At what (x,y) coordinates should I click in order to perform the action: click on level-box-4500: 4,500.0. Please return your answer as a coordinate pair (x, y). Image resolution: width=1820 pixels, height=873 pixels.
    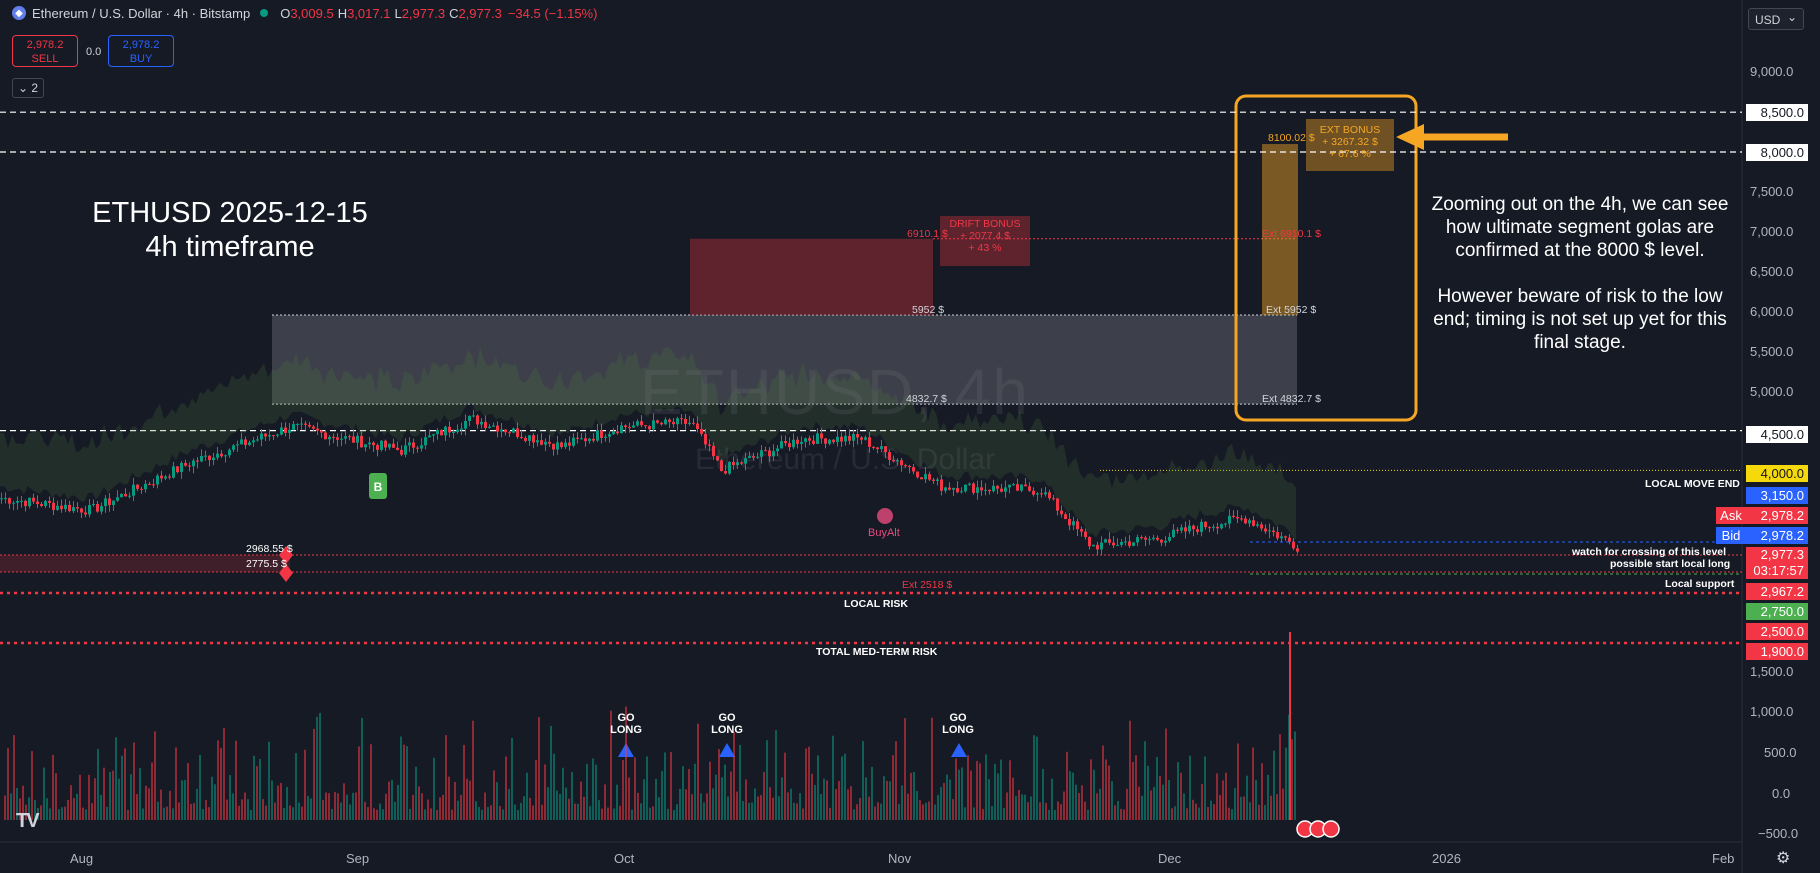
    Looking at the image, I should click on (1777, 434).